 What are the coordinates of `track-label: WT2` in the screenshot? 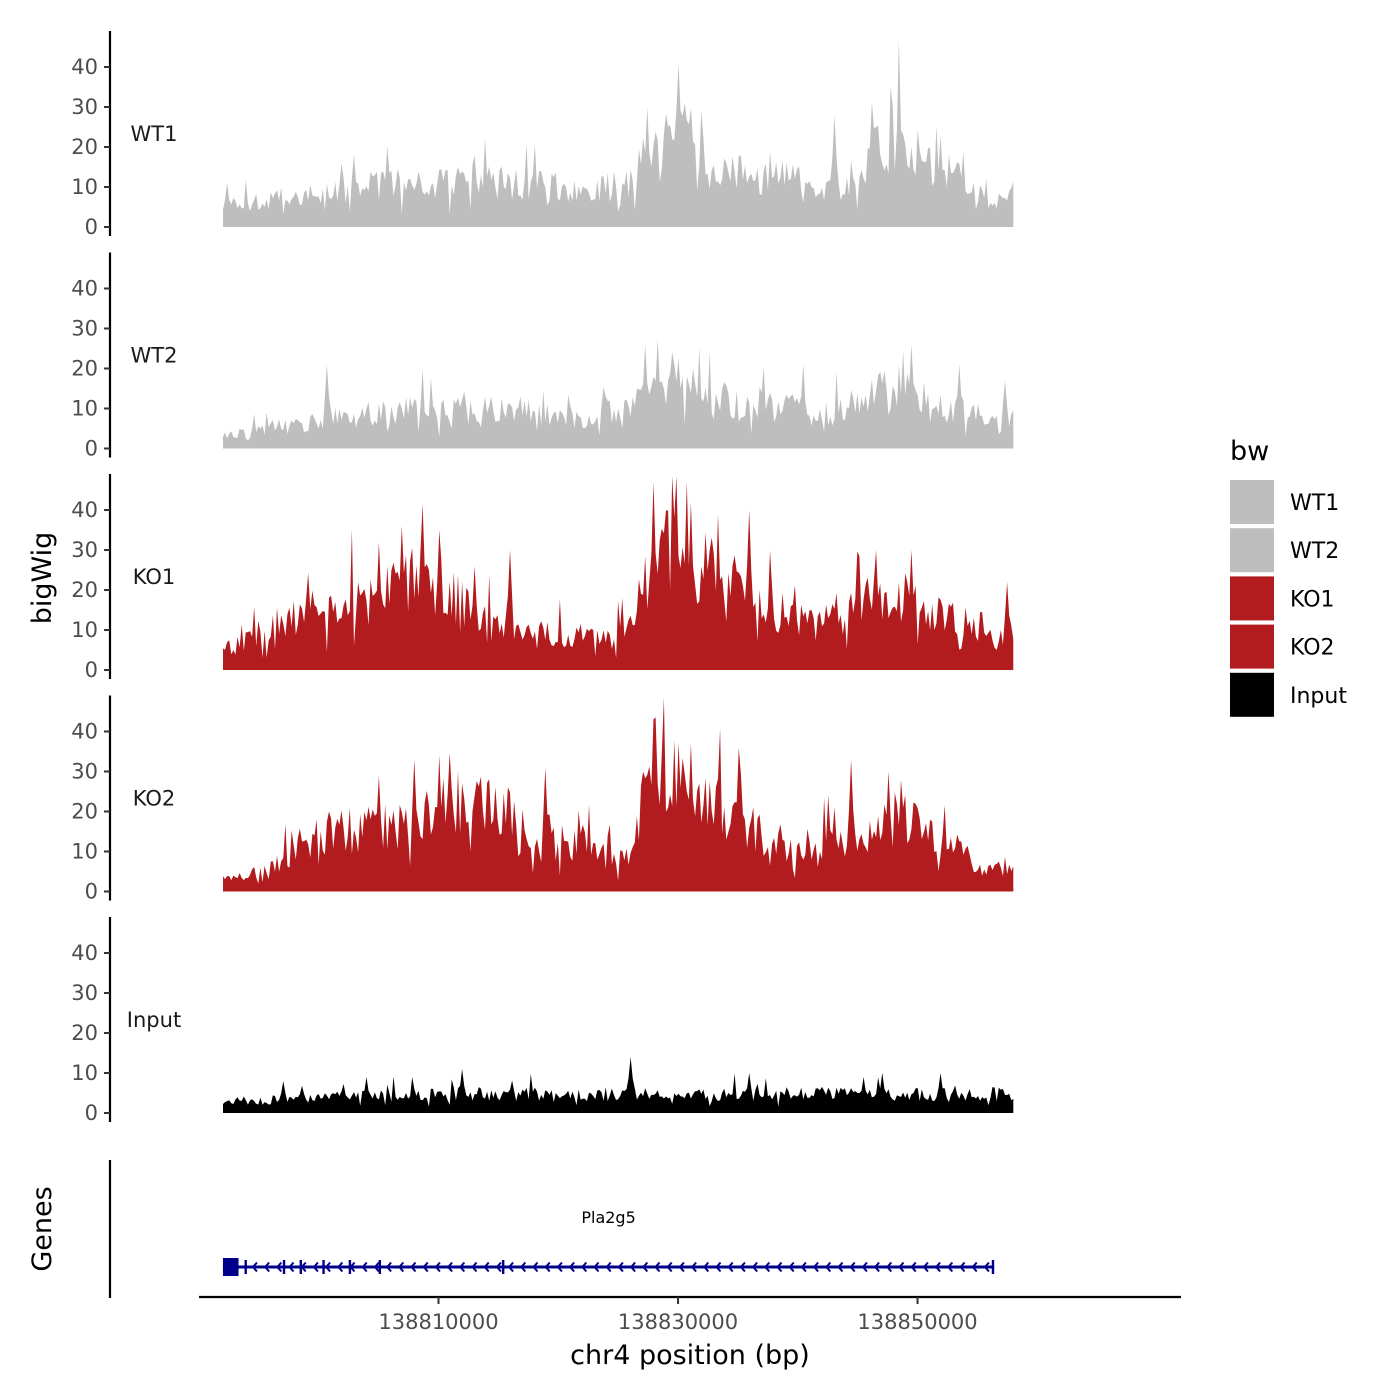 It's located at (154, 356).